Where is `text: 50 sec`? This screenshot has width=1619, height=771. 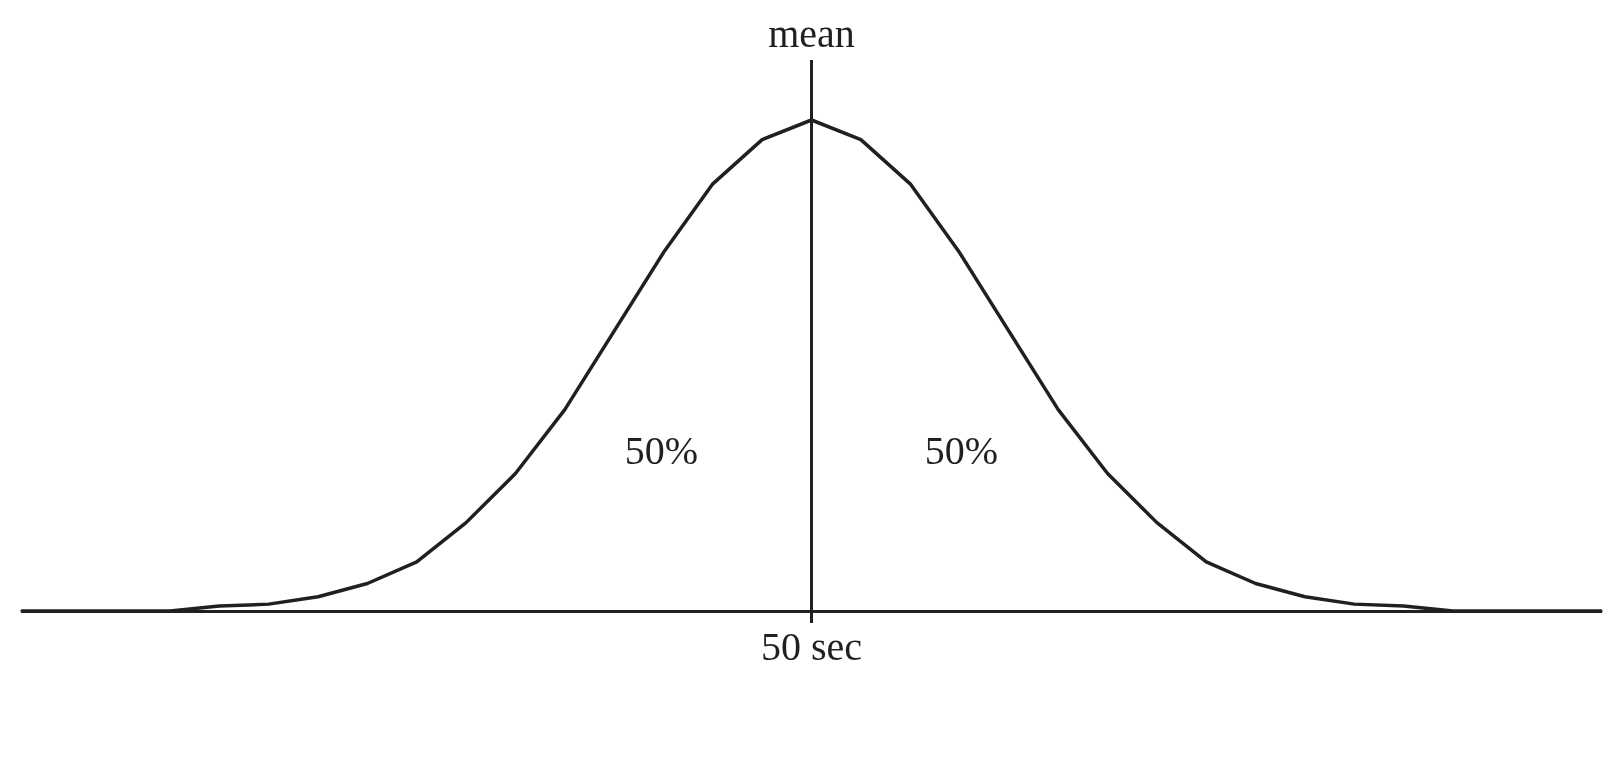
text: 50 sec is located at coordinates (811, 646).